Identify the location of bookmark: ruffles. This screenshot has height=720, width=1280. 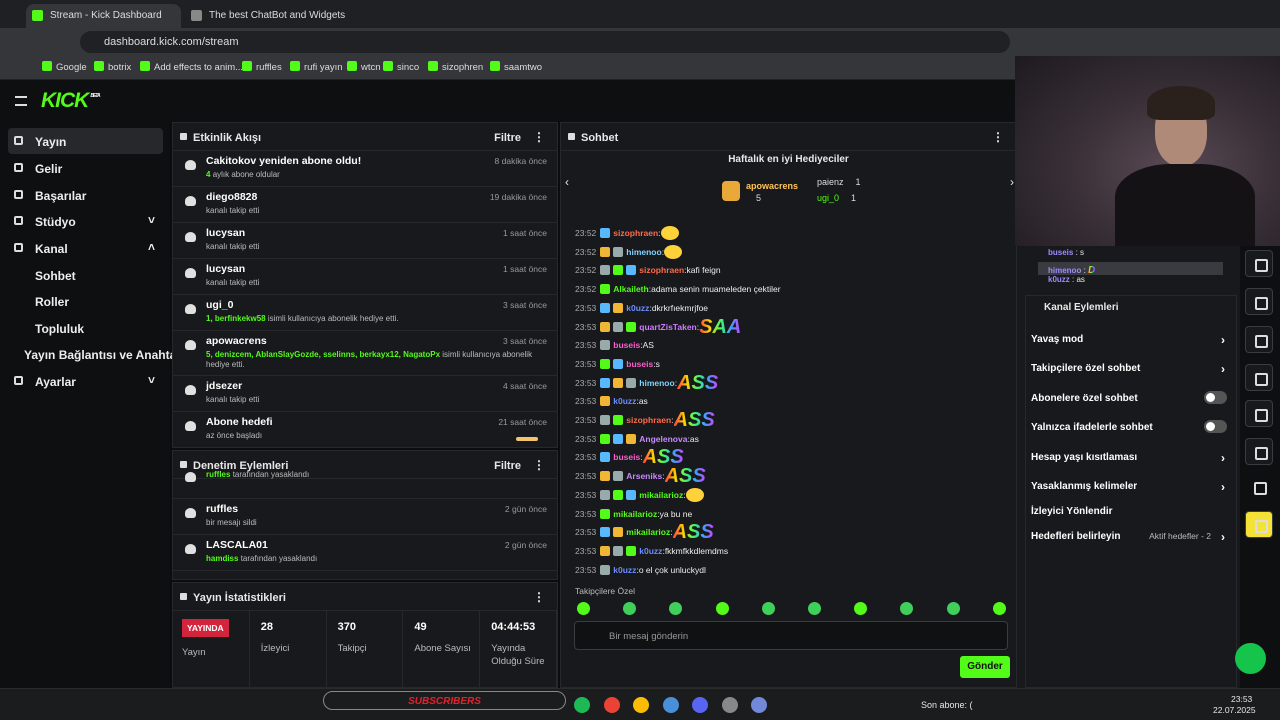
(262, 67).